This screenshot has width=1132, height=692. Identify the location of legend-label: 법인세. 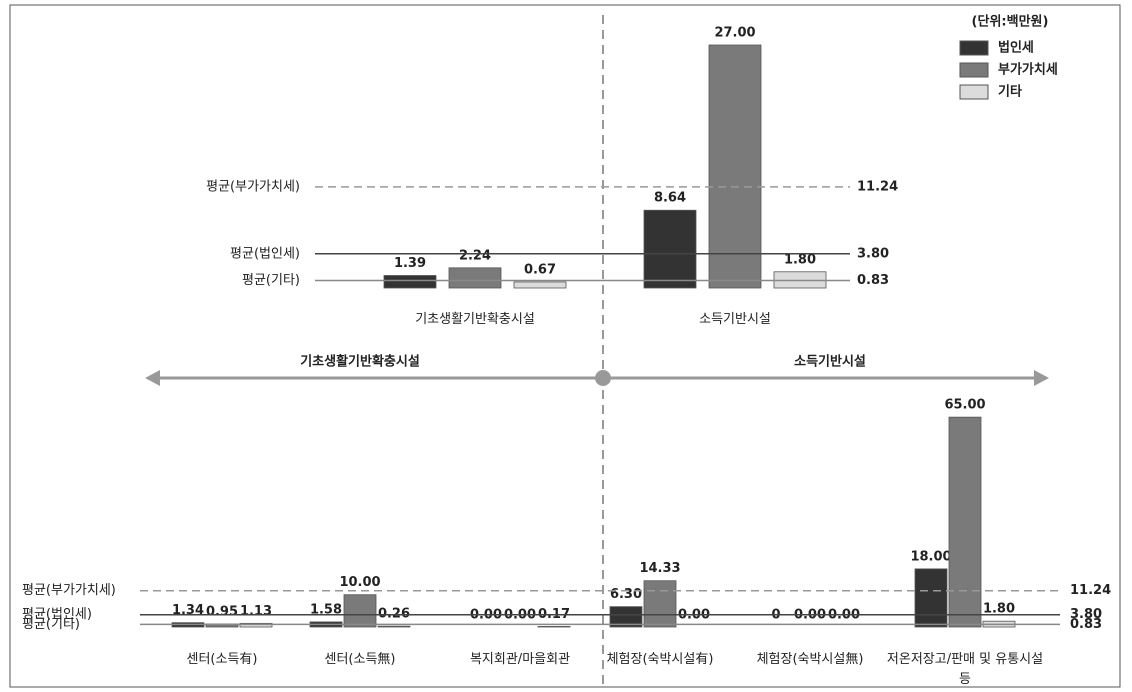
(1016, 48).